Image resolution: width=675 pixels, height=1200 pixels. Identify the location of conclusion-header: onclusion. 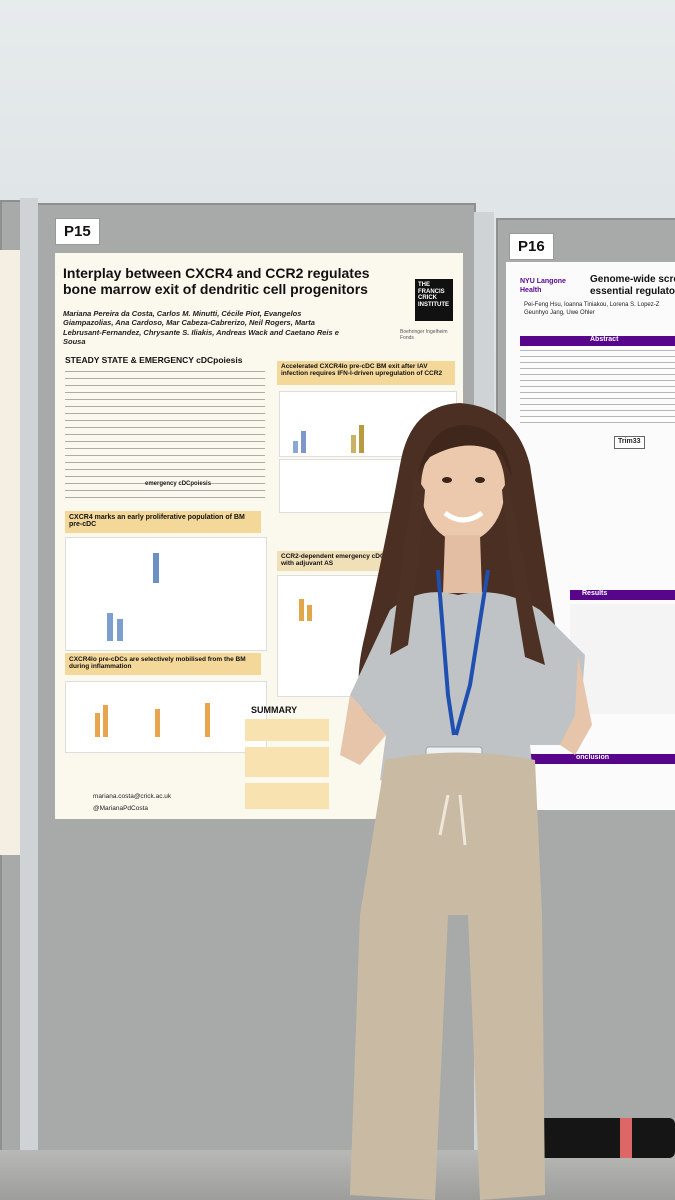
(593, 757).